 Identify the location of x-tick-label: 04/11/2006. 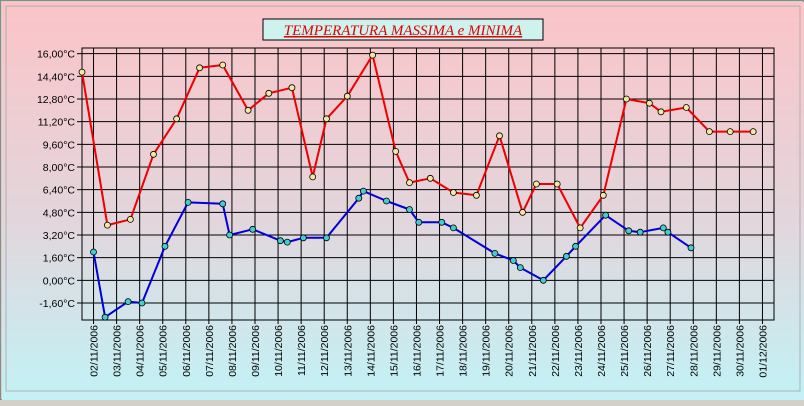
(141, 351).